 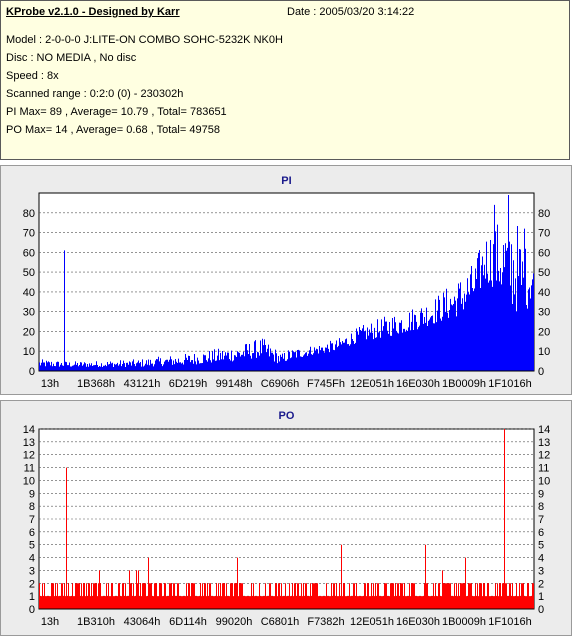 What do you see at coordinates (544, 273) in the screenshot?
I see `pi-ytick-right: 50` at bounding box center [544, 273].